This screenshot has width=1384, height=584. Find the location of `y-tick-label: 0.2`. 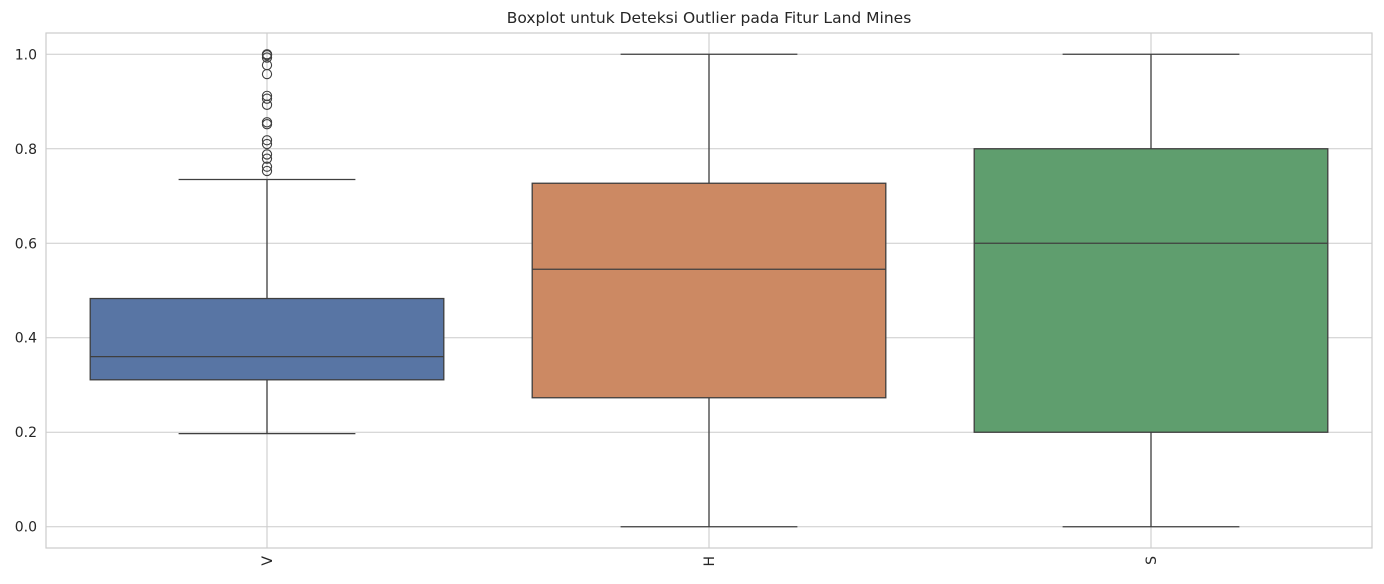

y-tick-label: 0.2 is located at coordinates (26, 433).